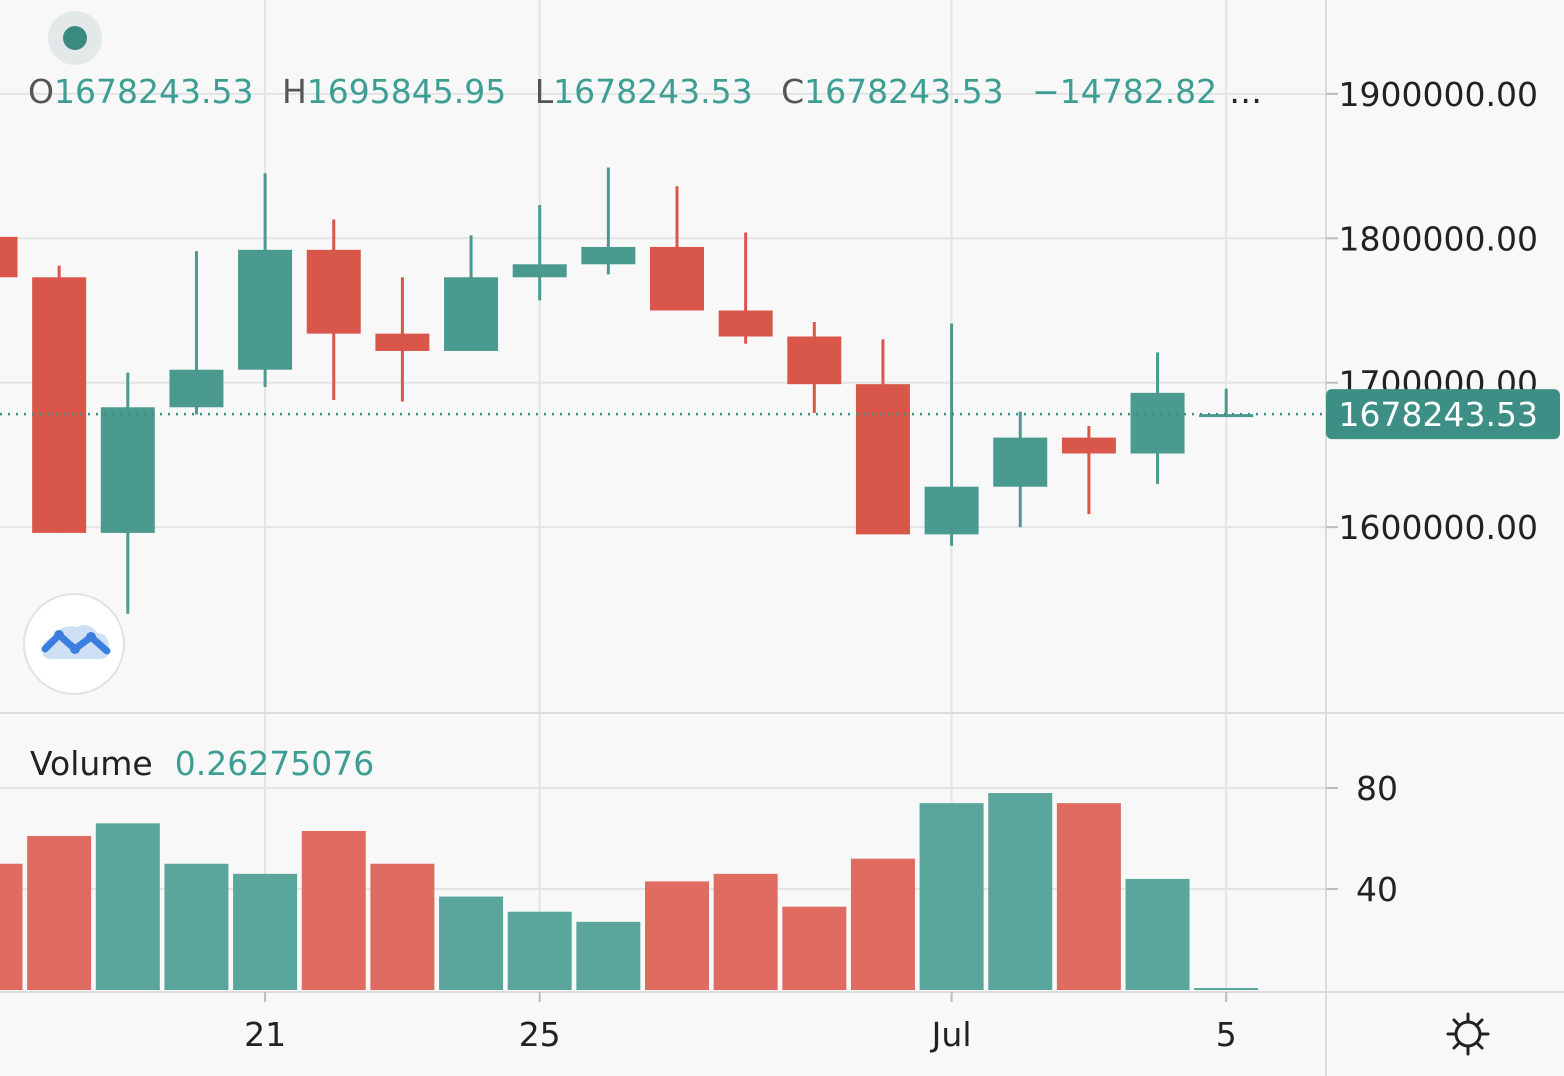 Image resolution: width=1564 pixels, height=1076 pixels. Describe the element at coordinates (274, 763) in the screenshot. I see `volume-value: 0.26275076` at that location.